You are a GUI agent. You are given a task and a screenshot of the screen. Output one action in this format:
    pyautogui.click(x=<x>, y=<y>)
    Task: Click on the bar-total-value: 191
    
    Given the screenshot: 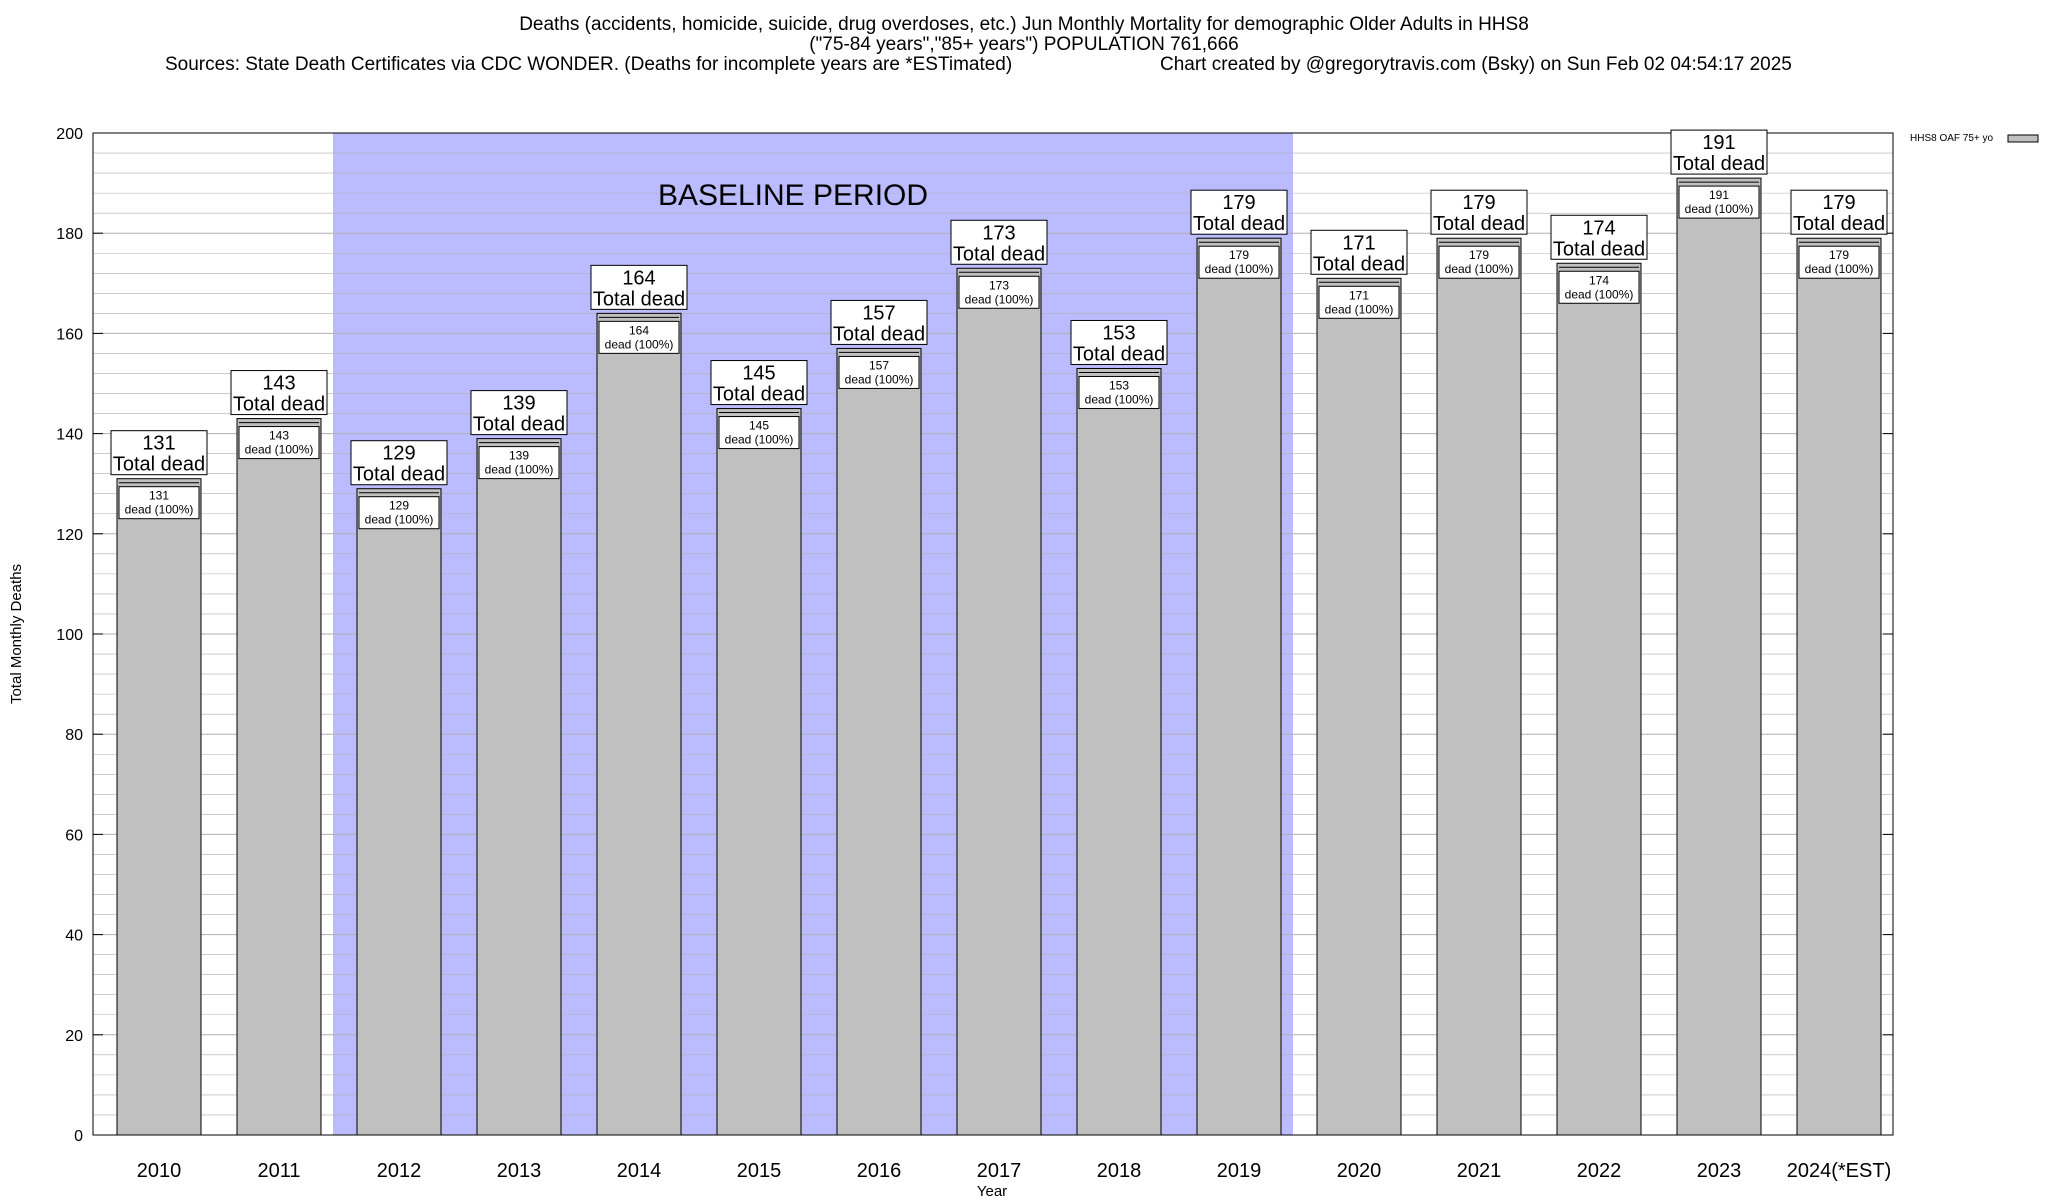 What is the action you would take?
    pyautogui.click(x=1718, y=143)
    